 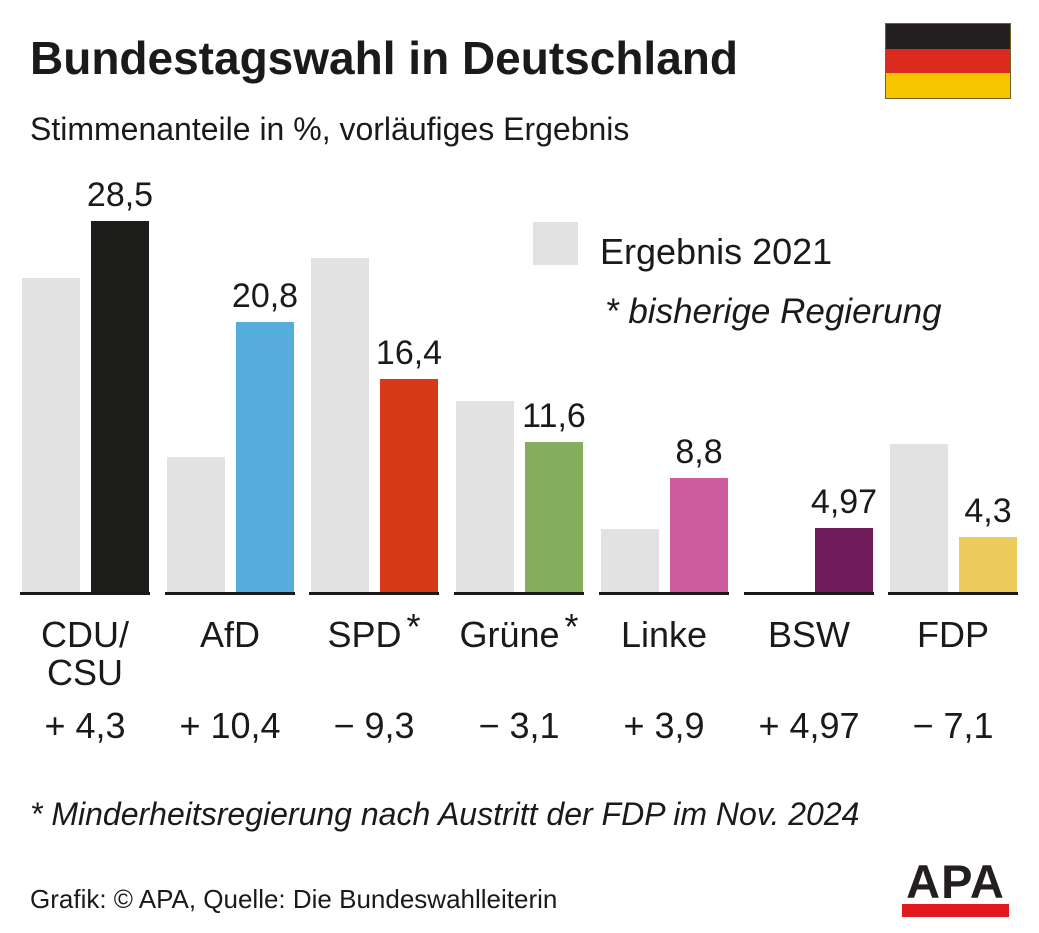 I want to click on party-label-2: SPD *, so click(x=374, y=630).